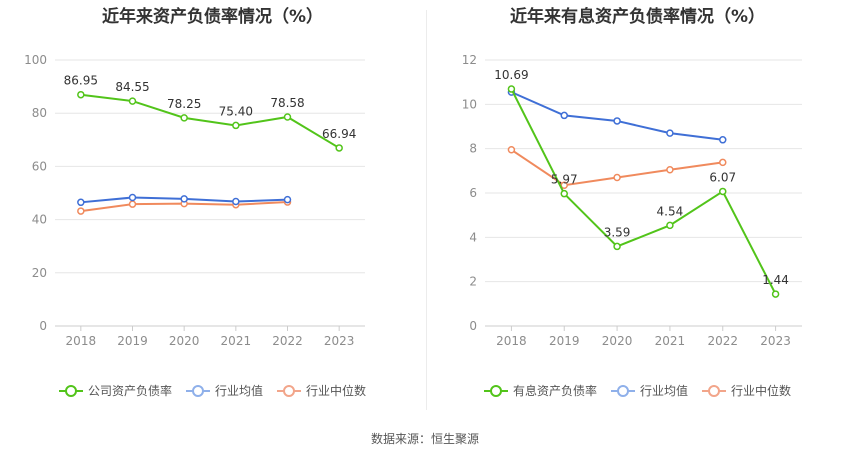 This screenshot has width=850, height=459. Describe the element at coordinates (473, 237) in the screenshot. I see `y-tick-label: 4` at that location.